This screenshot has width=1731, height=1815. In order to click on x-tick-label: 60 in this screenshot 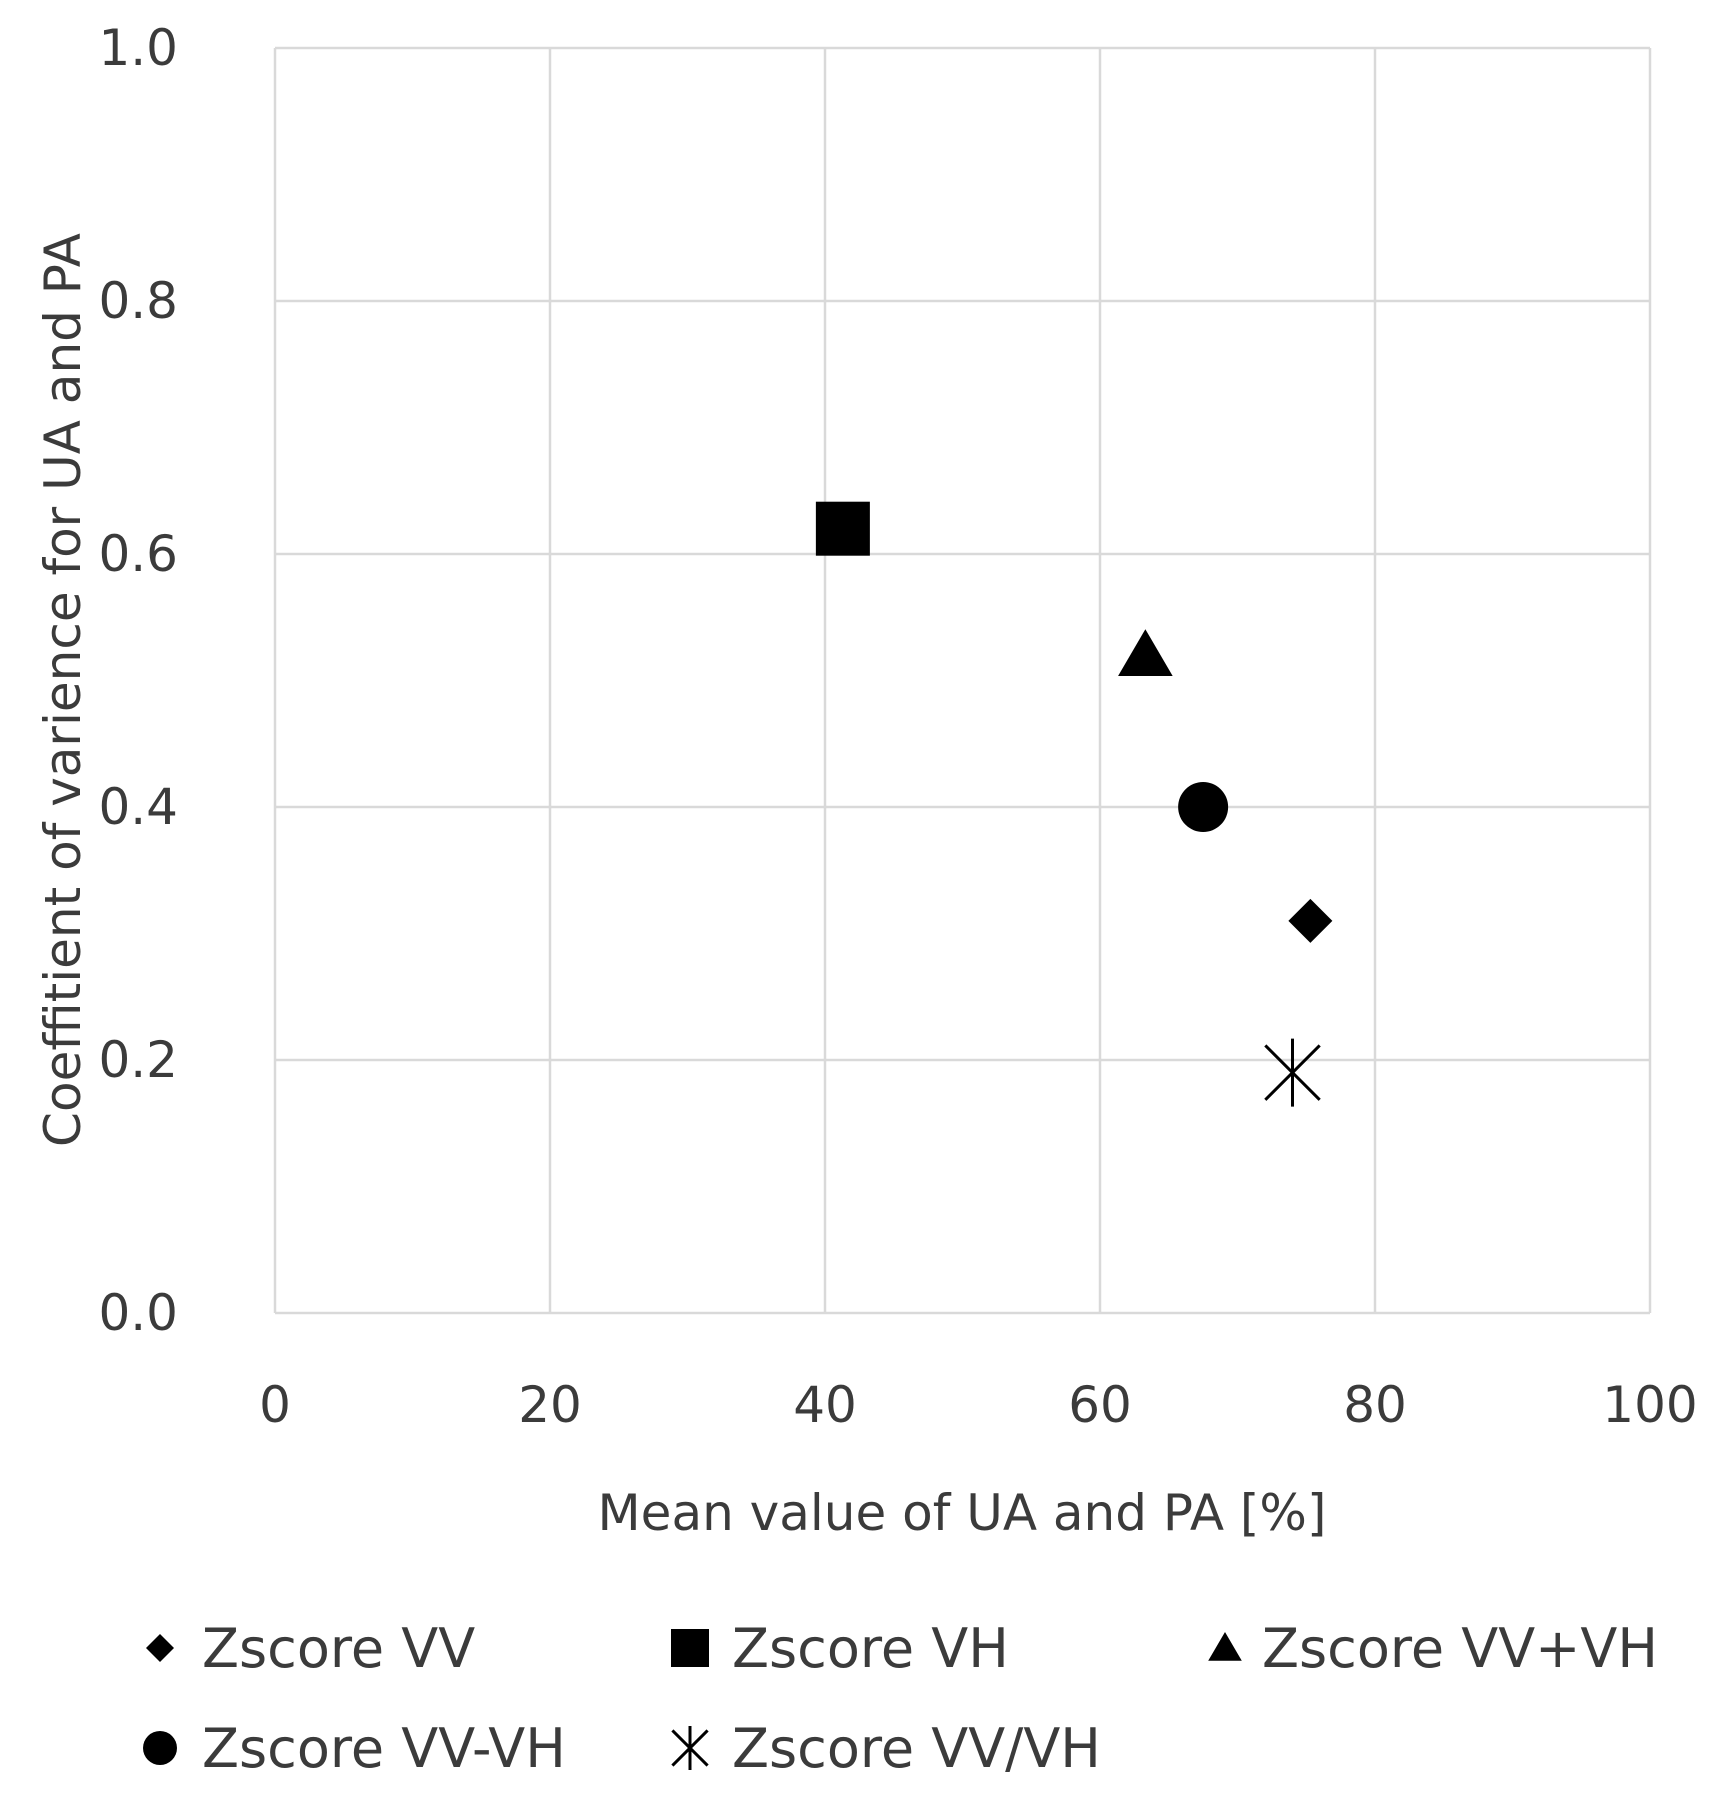, I will do `click(1100, 1405)`.